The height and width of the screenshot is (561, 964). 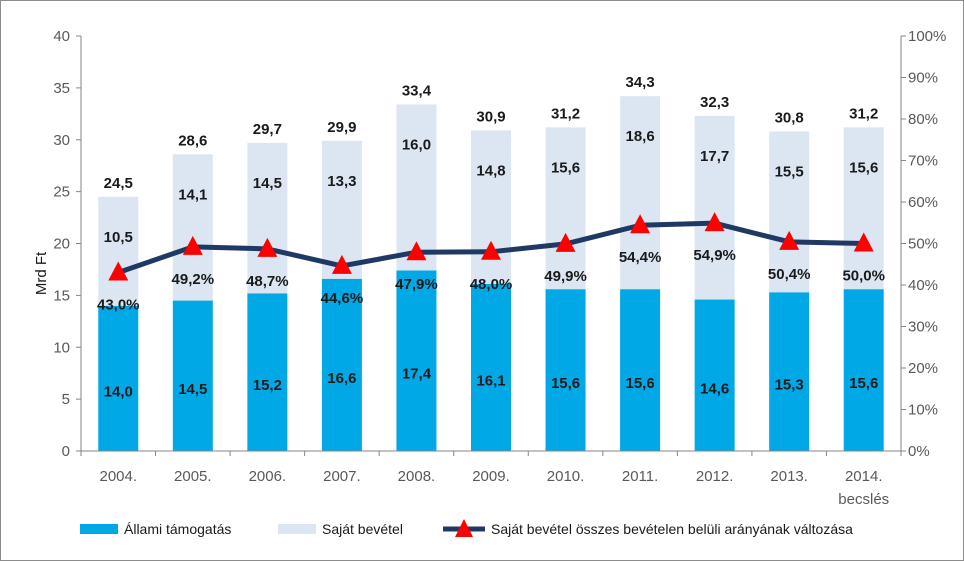 What do you see at coordinates (61, 295) in the screenshot?
I see `y-tick-label: 15` at bounding box center [61, 295].